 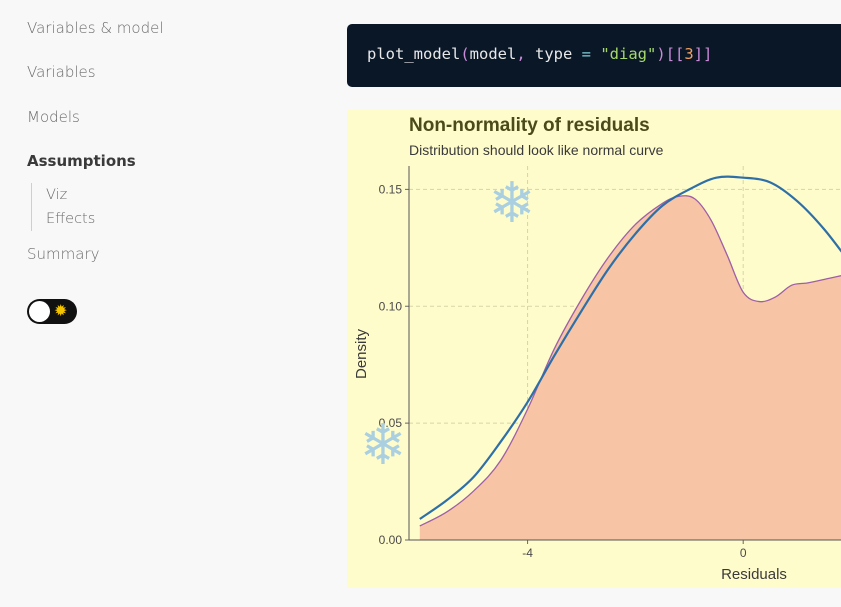 What do you see at coordinates (361, 353) in the screenshot?
I see `y-axis-label: Density` at bounding box center [361, 353].